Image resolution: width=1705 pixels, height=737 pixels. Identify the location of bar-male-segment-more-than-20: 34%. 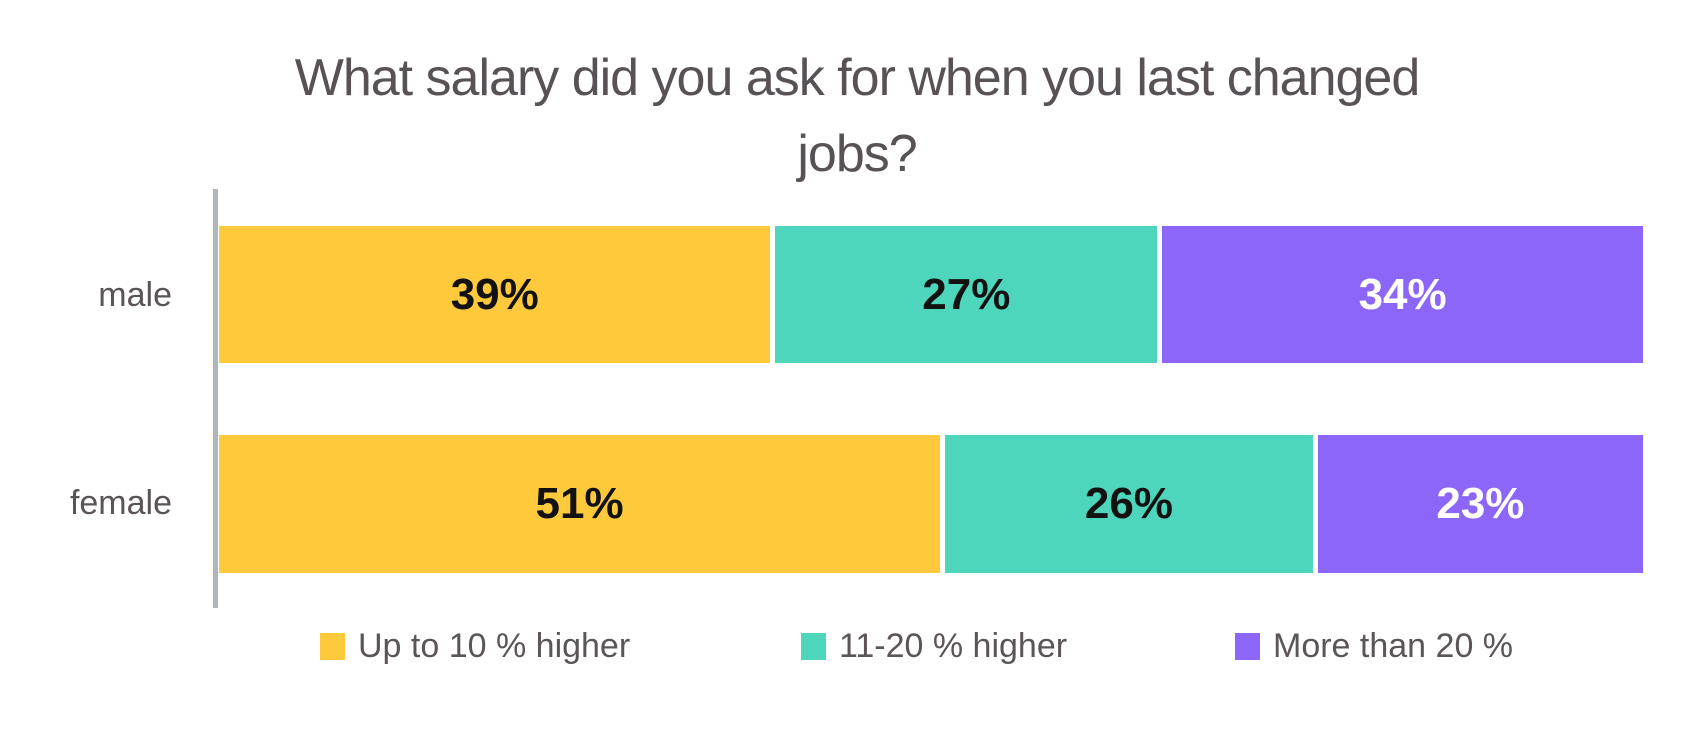
(1402, 294).